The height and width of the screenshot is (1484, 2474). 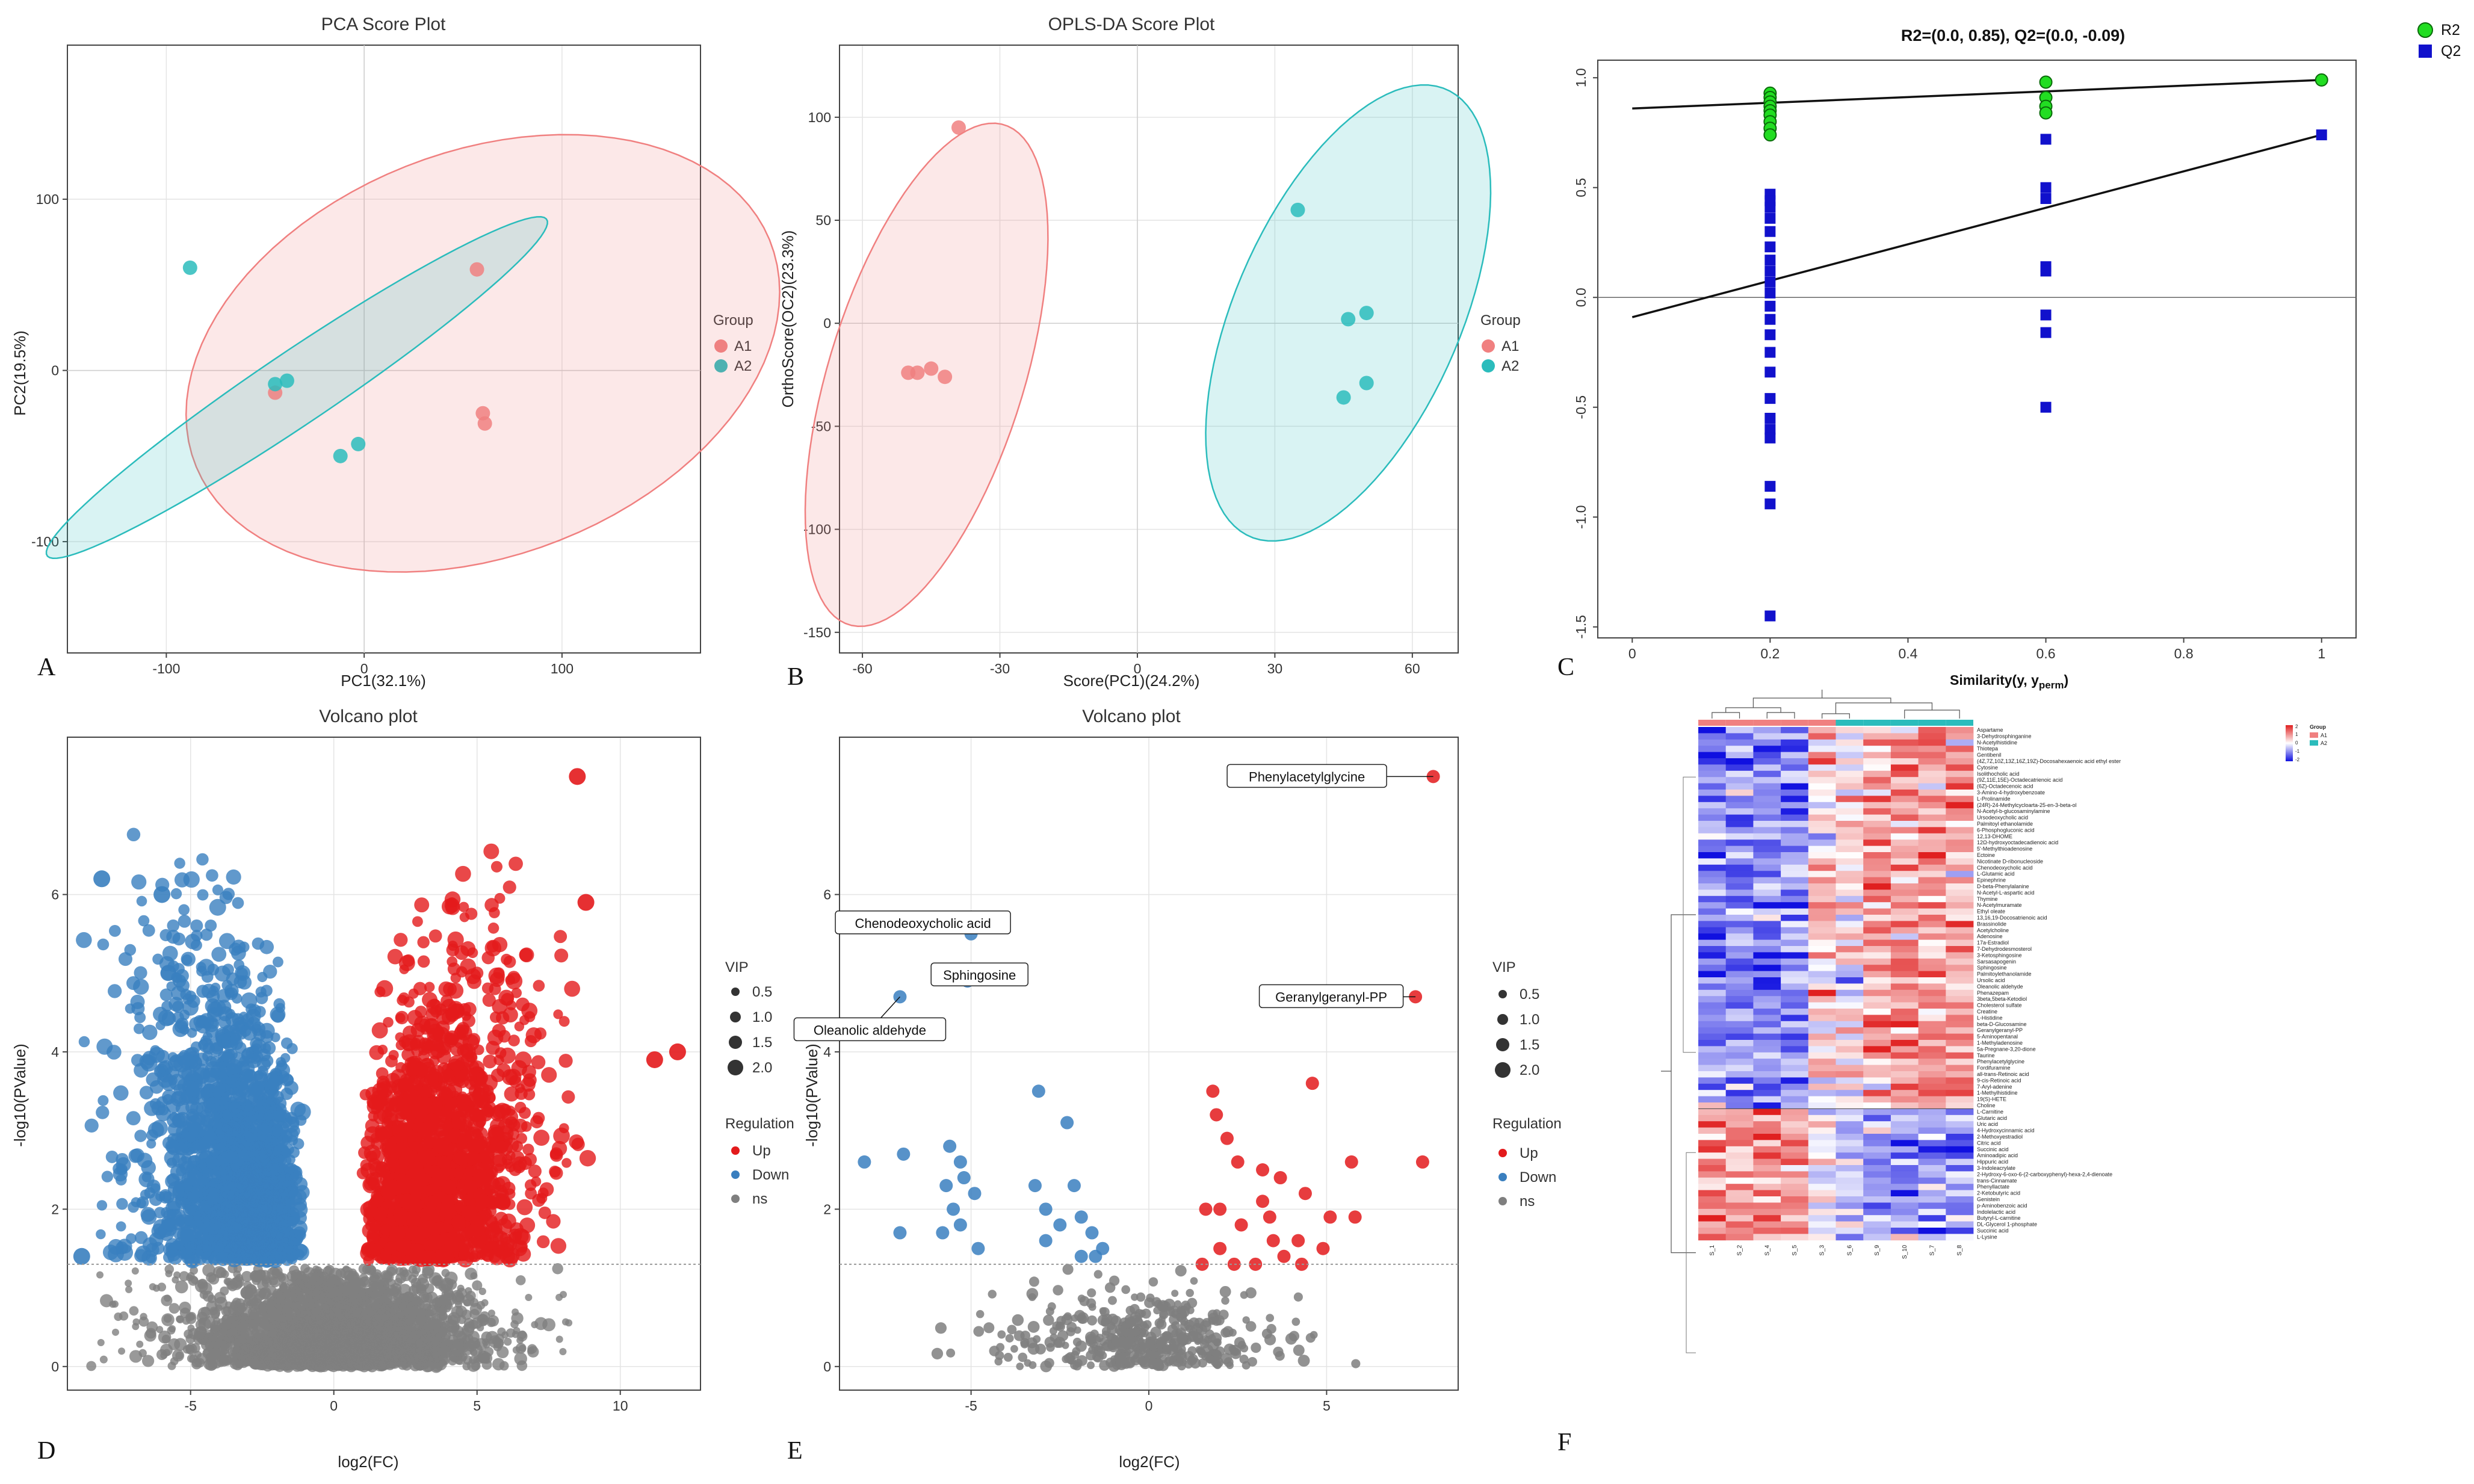 What do you see at coordinates (1581, 517) in the screenshot?
I see `tick-label-y: -1.0` at bounding box center [1581, 517].